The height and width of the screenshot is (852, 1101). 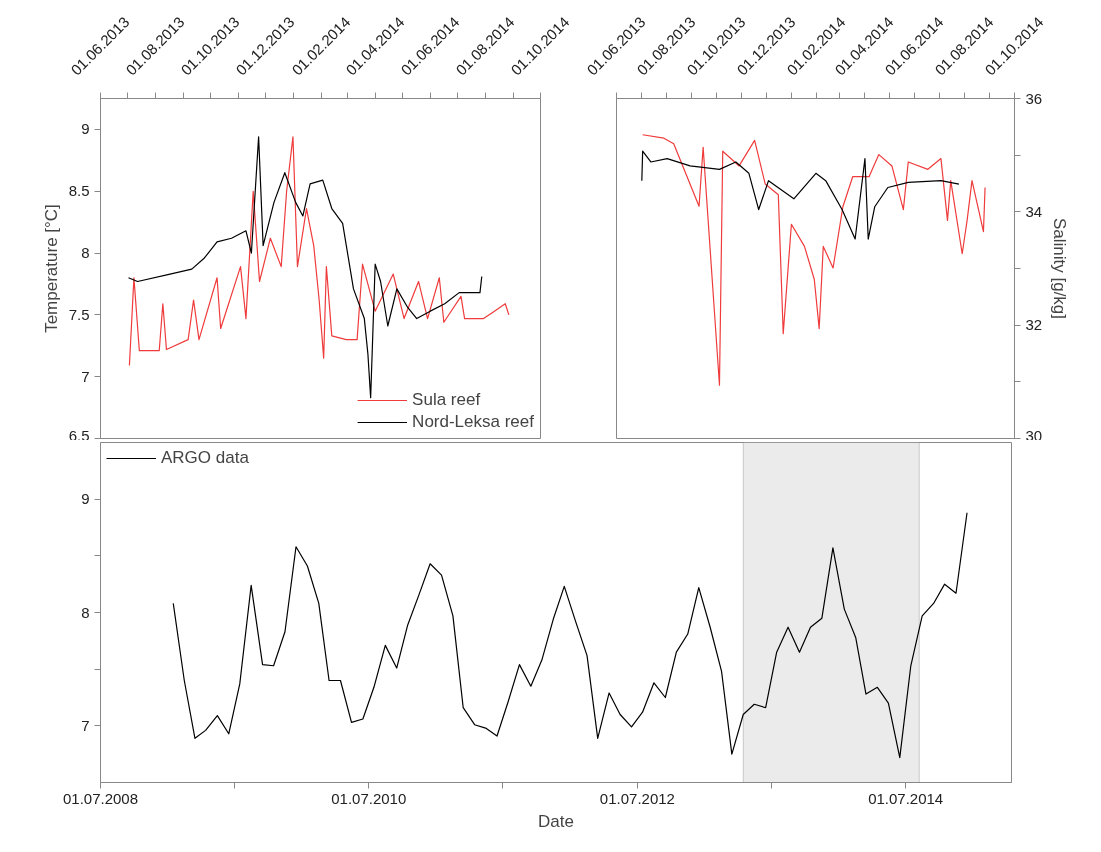 What do you see at coordinates (79, 191) in the screenshot?
I see `y-tick-label: 8.5` at bounding box center [79, 191].